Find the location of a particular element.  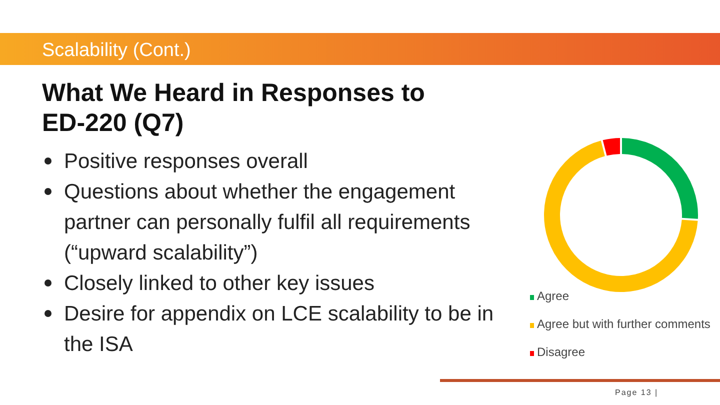

text: Page 13 | is located at coordinates (636, 392).